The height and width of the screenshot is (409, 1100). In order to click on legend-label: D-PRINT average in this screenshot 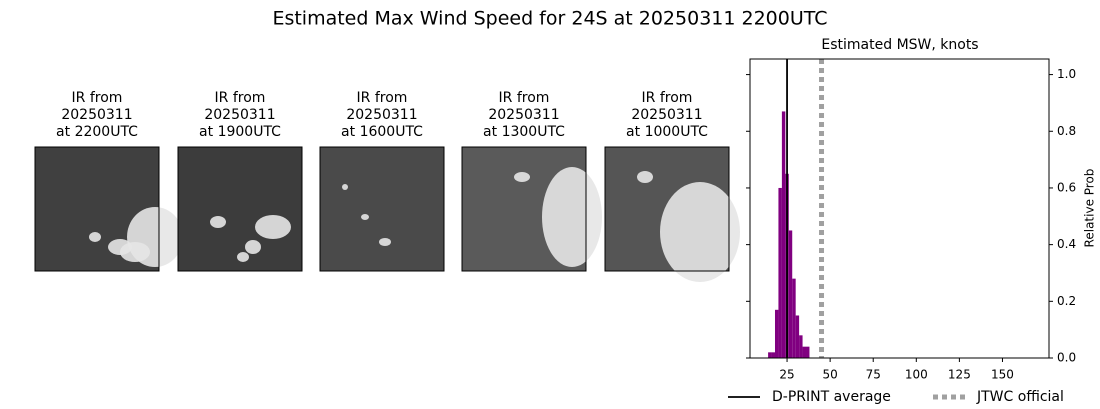, I will do `click(831, 397)`.